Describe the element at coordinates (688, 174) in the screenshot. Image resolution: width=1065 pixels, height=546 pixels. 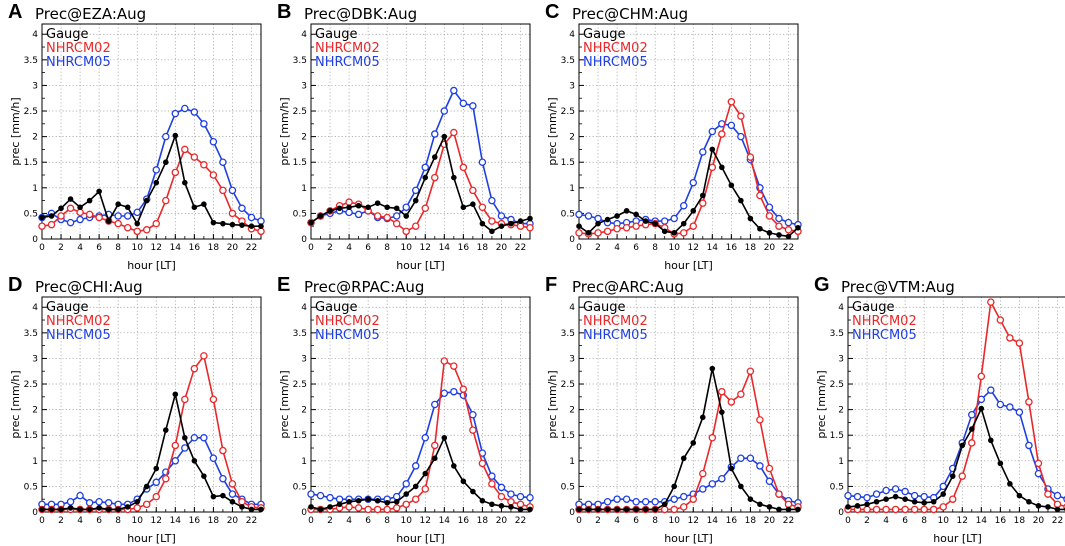
I see `series-nhrcm05` at that location.